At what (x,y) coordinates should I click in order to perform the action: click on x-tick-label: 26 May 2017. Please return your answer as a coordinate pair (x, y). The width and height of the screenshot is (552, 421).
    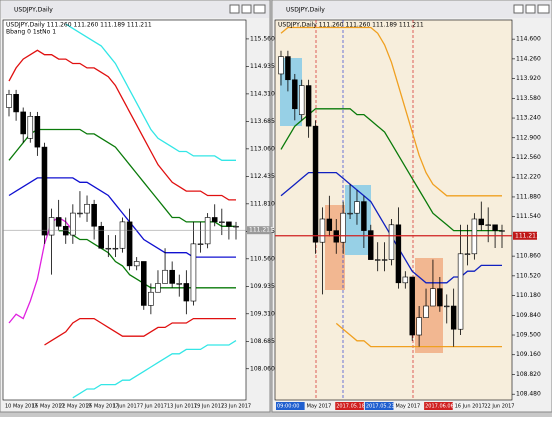
    Looking at the image, I should click on (102, 407).